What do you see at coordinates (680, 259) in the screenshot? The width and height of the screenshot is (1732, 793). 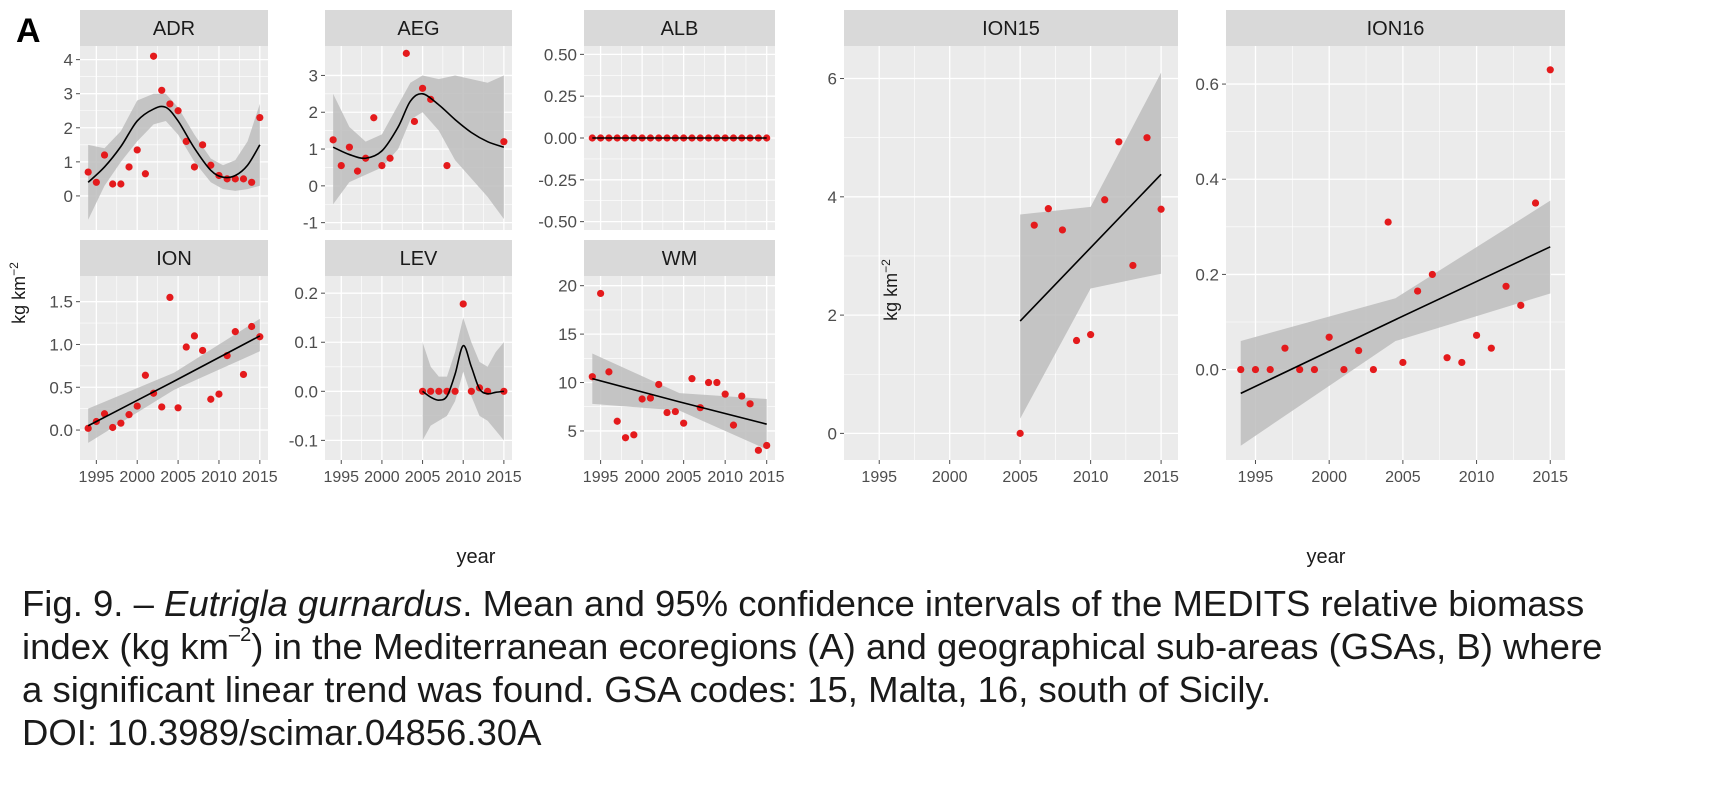 I see `facet-title: WM` at bounding box center [680, 259].